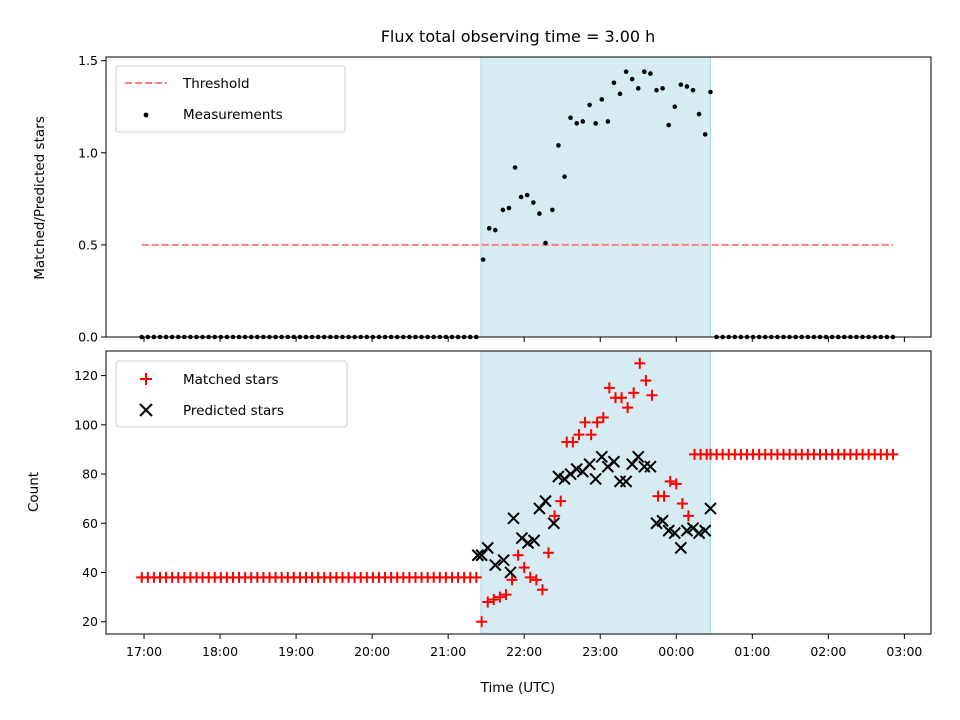  Describe the element at coordinates (90, 474) in the screenshot. I see `bottom-y-tick-label: 80` at that location.